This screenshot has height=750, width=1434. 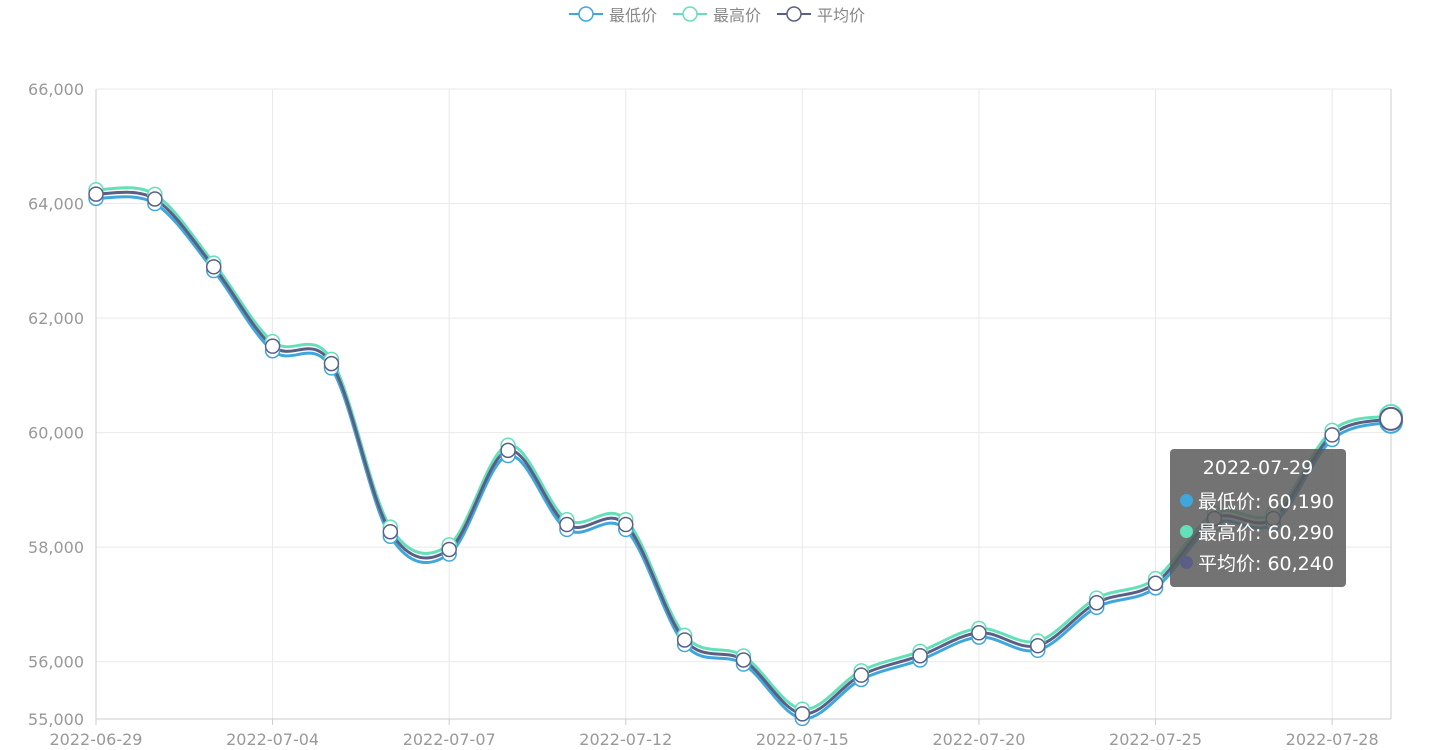 I want to click on tooltip-row-low: 最低价: 60,190, so click(x=1258, y=500).